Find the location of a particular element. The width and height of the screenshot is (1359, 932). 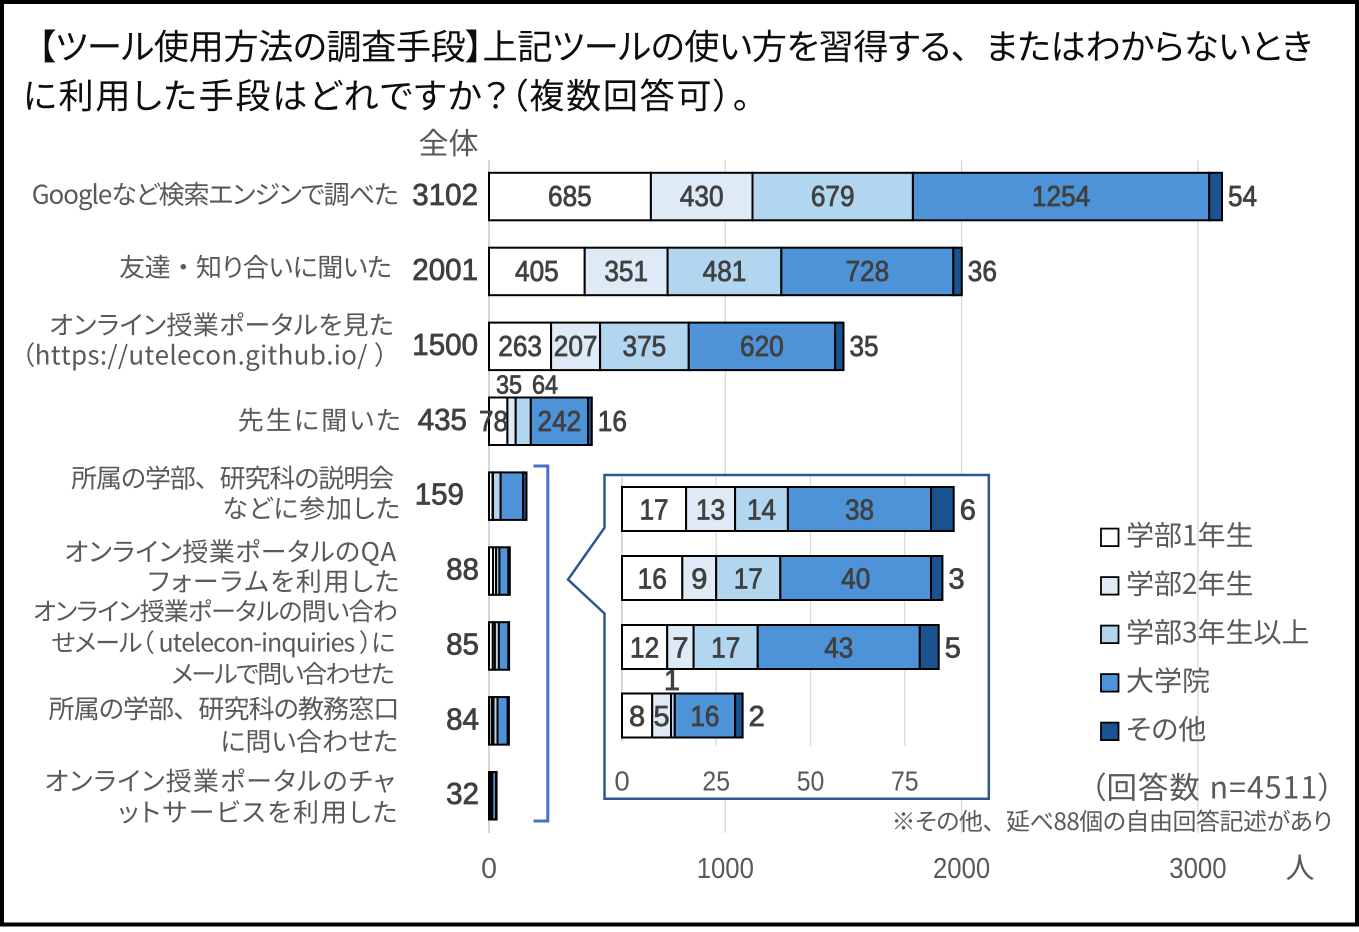

svg-text: 3 is located at coordinates (957, 579).